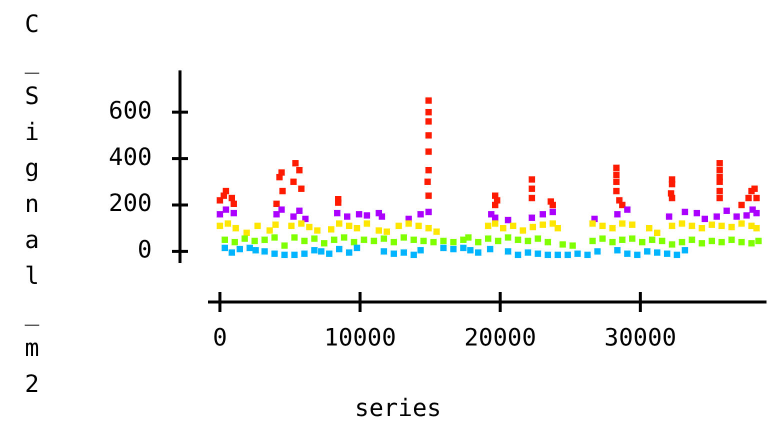  I want to click on x-axis-title: series, so click(398, 408).